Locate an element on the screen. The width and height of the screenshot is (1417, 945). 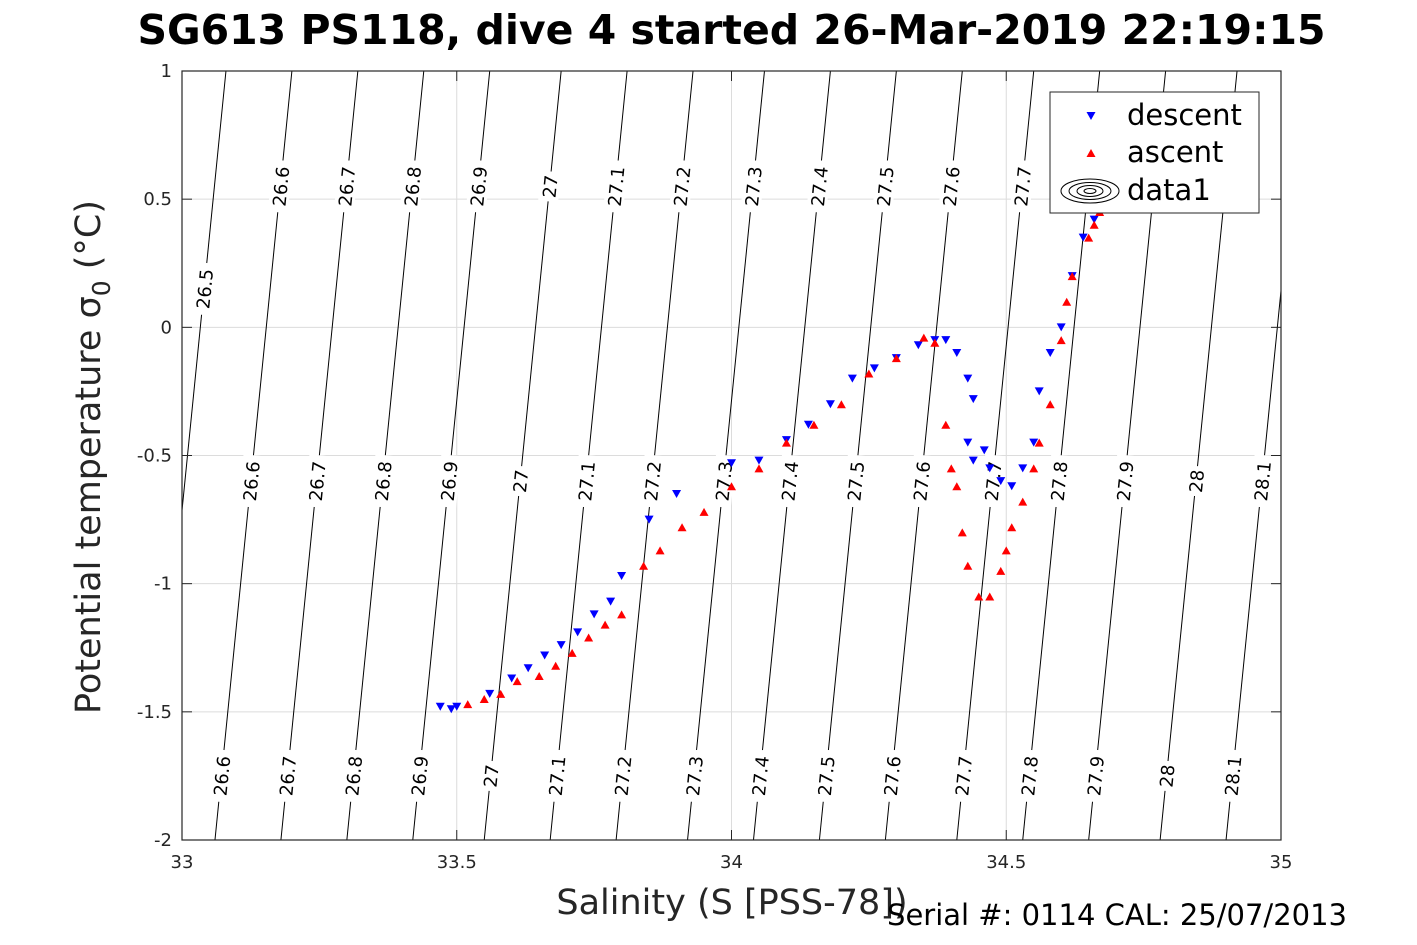
isopycnal-label: 28.1 is located at coordinates (1232, 776).